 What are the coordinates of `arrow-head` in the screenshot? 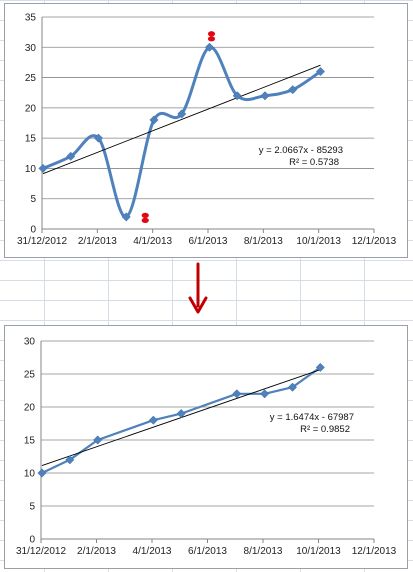 It's located at (198, 305).